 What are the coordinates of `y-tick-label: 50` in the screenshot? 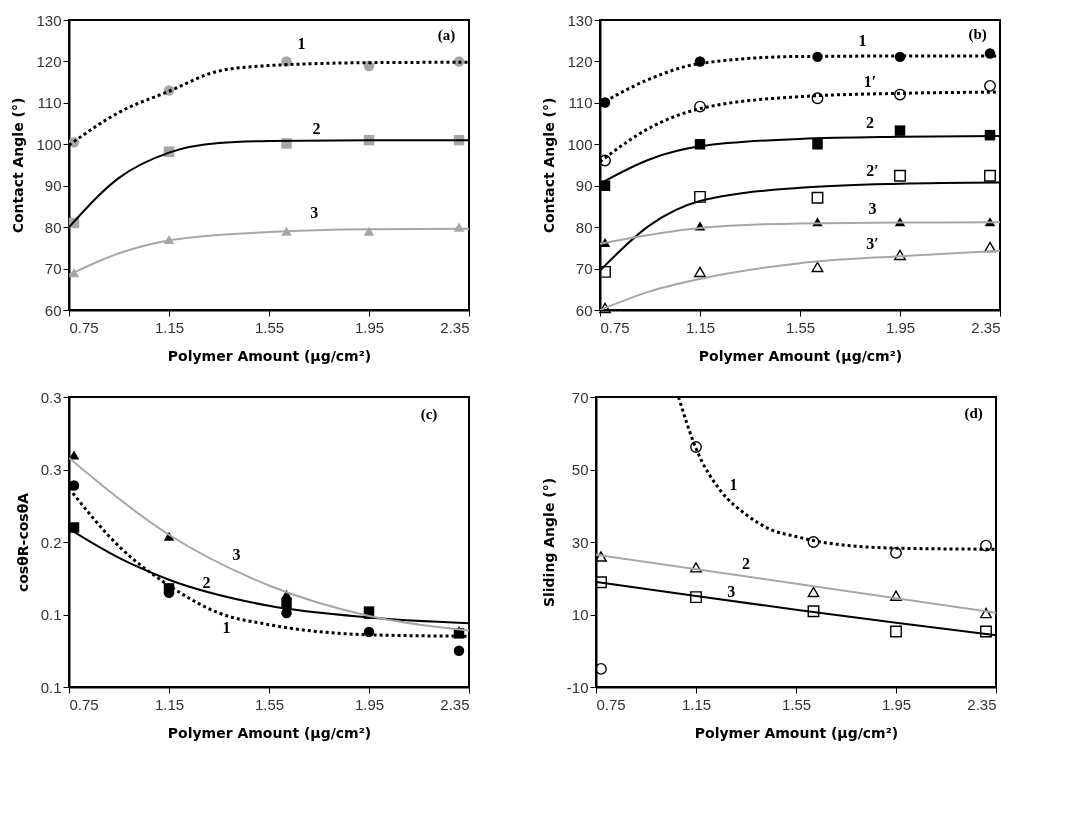 It's located at (580, 469).